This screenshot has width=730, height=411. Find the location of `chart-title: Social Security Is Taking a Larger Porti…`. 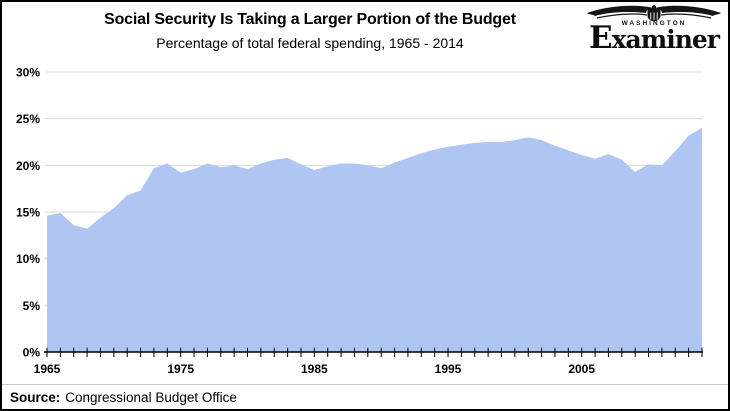

chart-title: Social Security Is Taking a Larger Porti… is located at coordinates (310, 19).